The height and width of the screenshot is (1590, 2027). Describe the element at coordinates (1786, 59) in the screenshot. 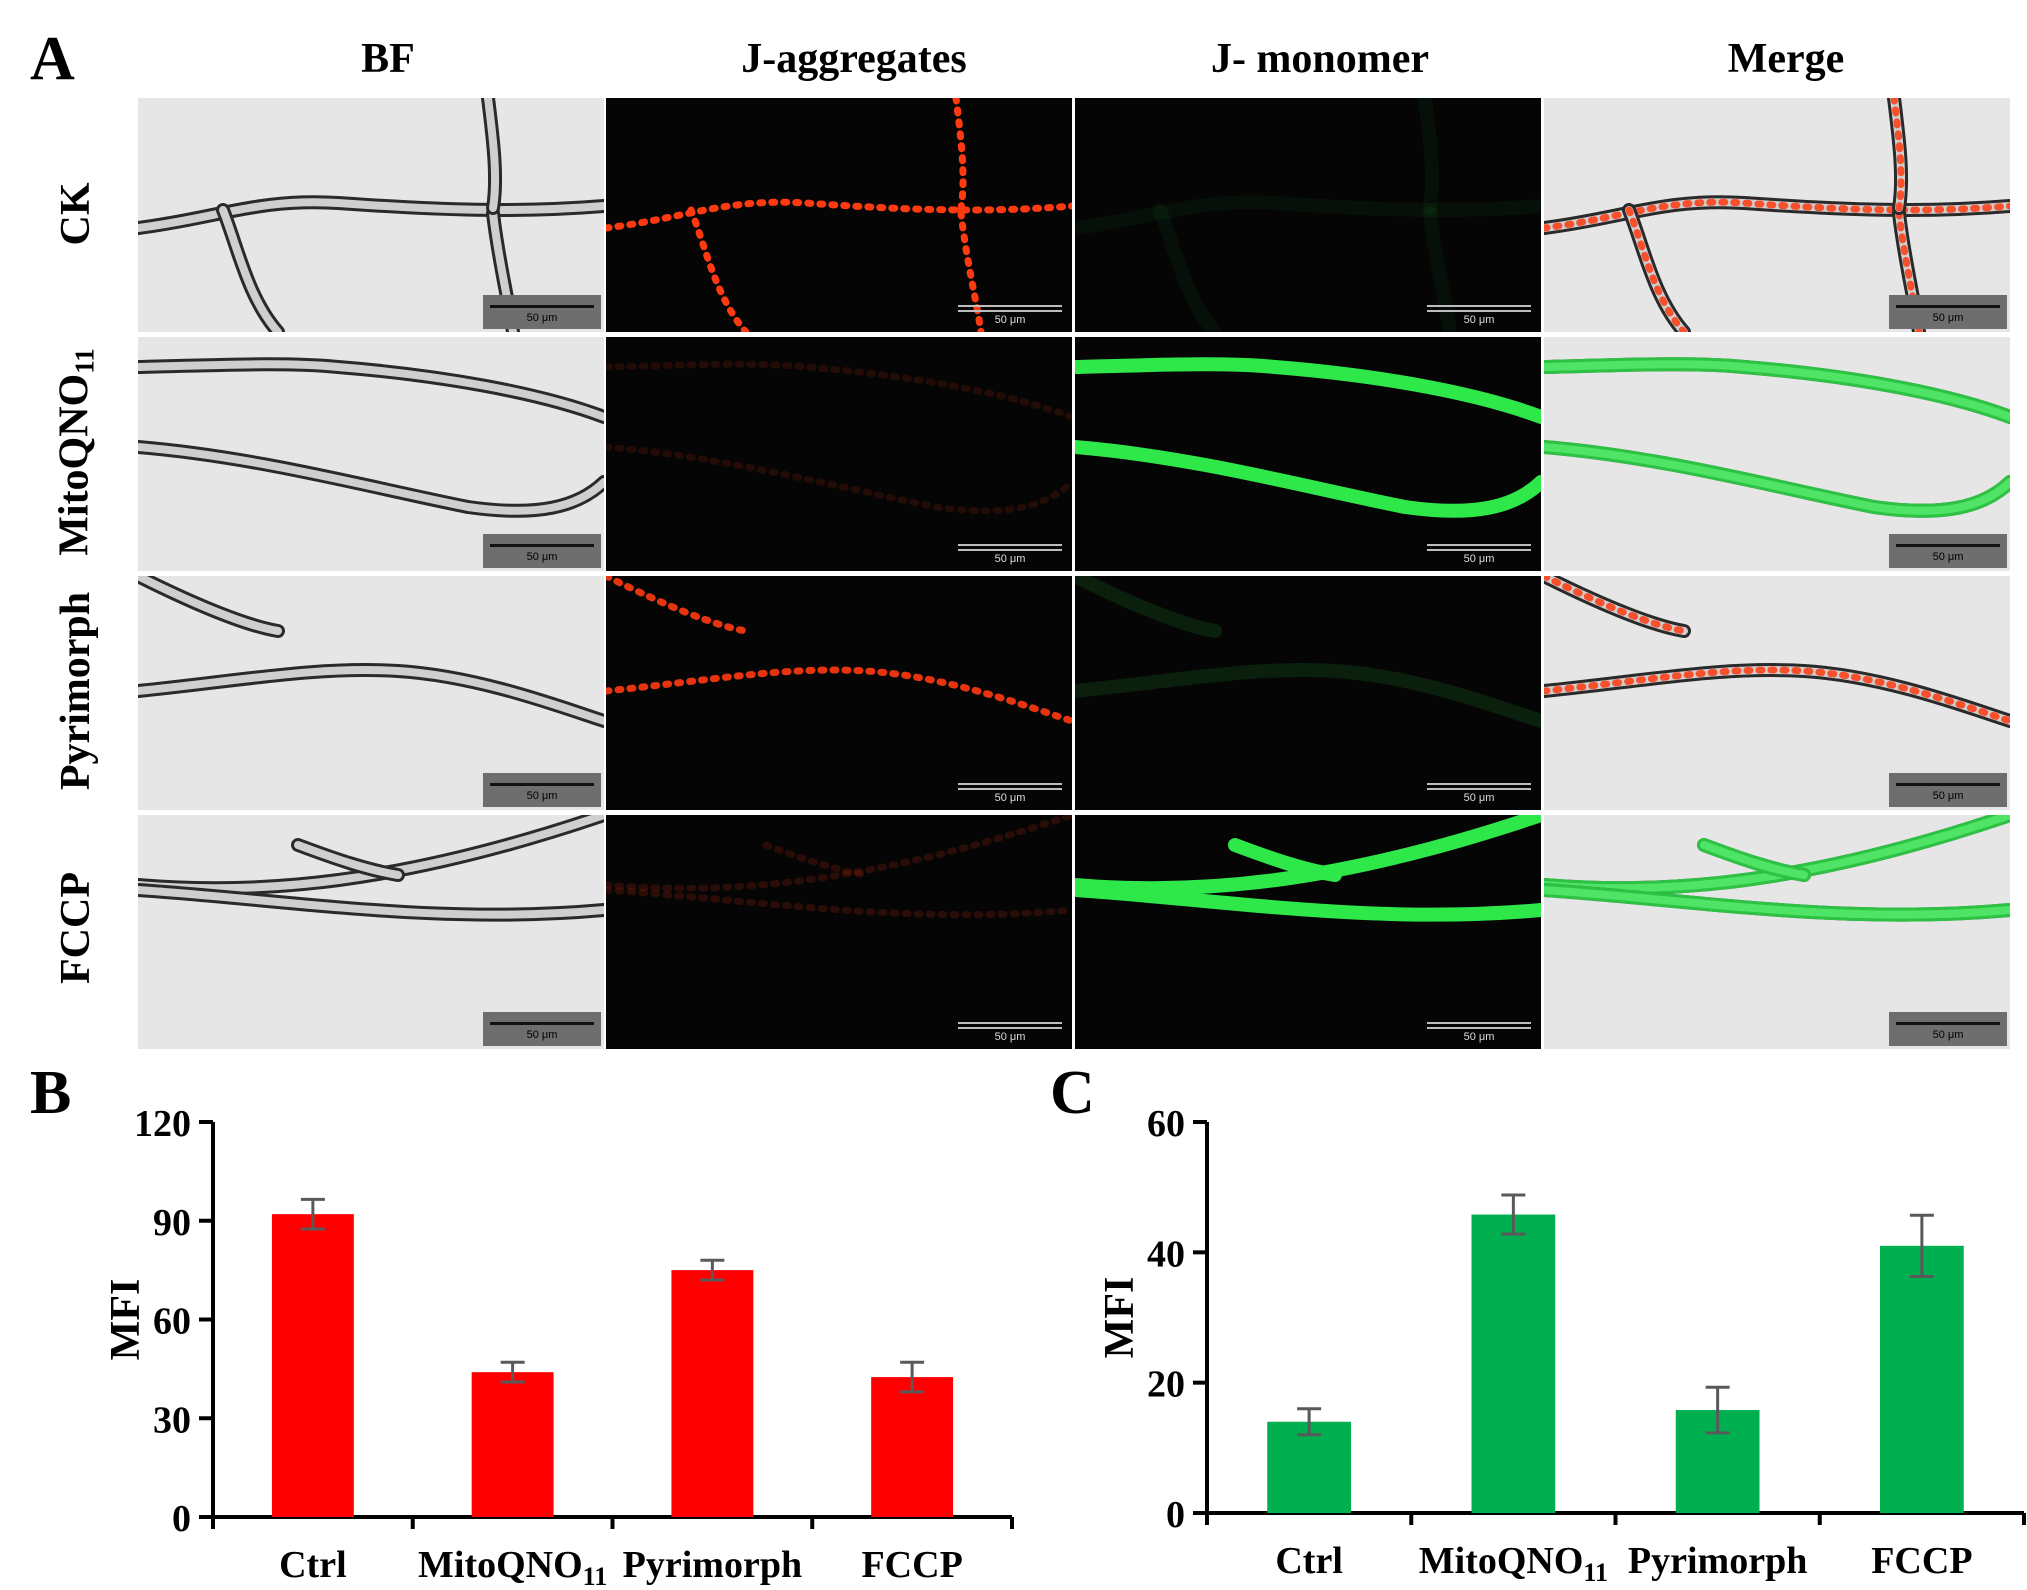

I see `column-header-merge: Merge` at that location.